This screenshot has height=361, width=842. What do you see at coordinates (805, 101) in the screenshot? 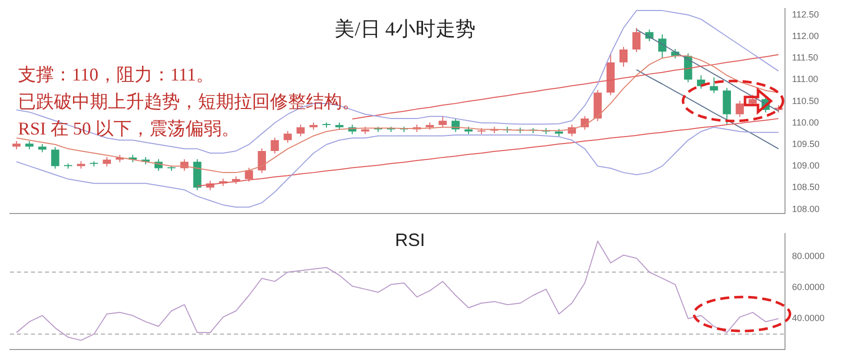
I see `y-tick-label: 110.50` at bounding box center [805, 101].